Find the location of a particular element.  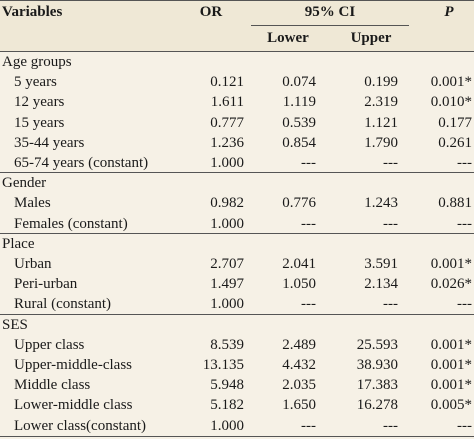

or-value: 1.236 is located at coordinates (227, 142).